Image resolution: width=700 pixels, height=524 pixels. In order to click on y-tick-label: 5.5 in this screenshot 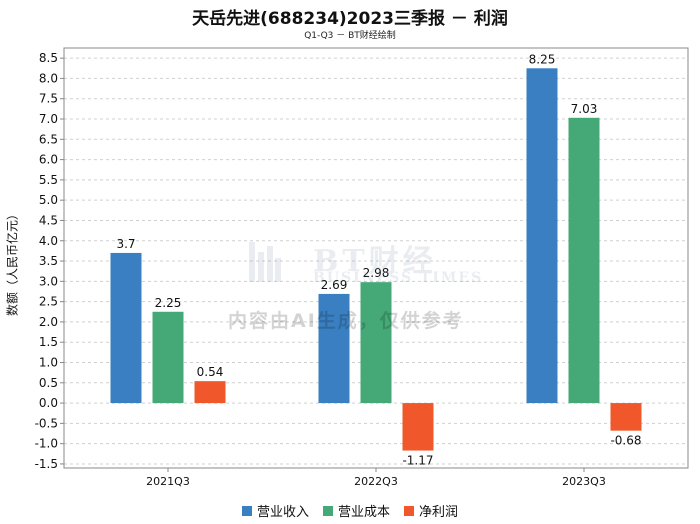, I will do `click(48, 180)`.